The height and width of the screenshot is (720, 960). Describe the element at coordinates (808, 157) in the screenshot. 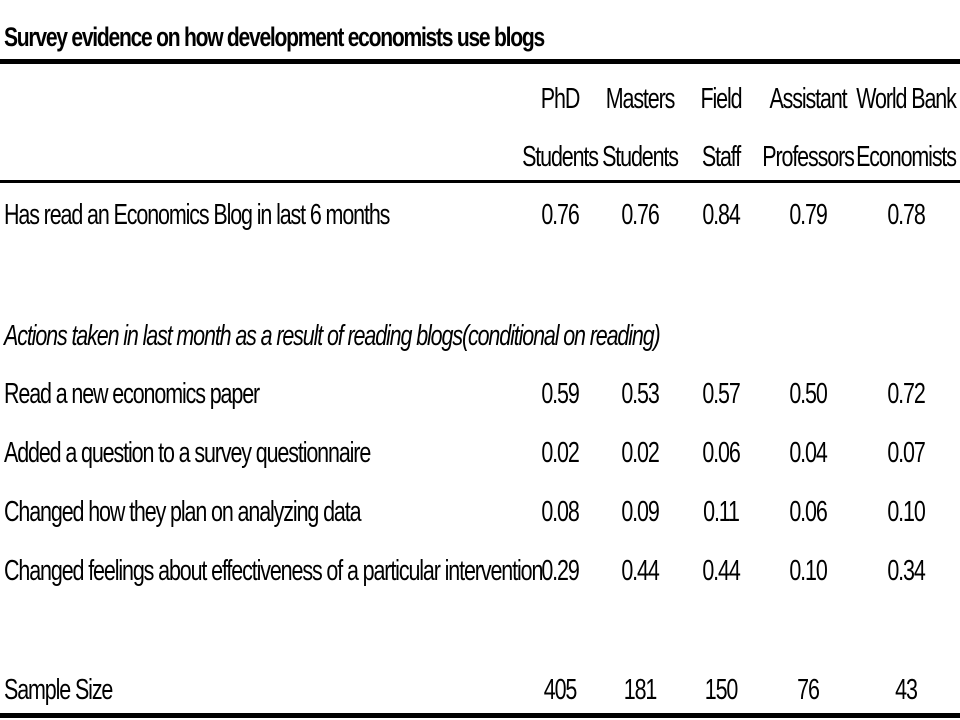

I see `col-header-assistant-line2: Professors` at that location.